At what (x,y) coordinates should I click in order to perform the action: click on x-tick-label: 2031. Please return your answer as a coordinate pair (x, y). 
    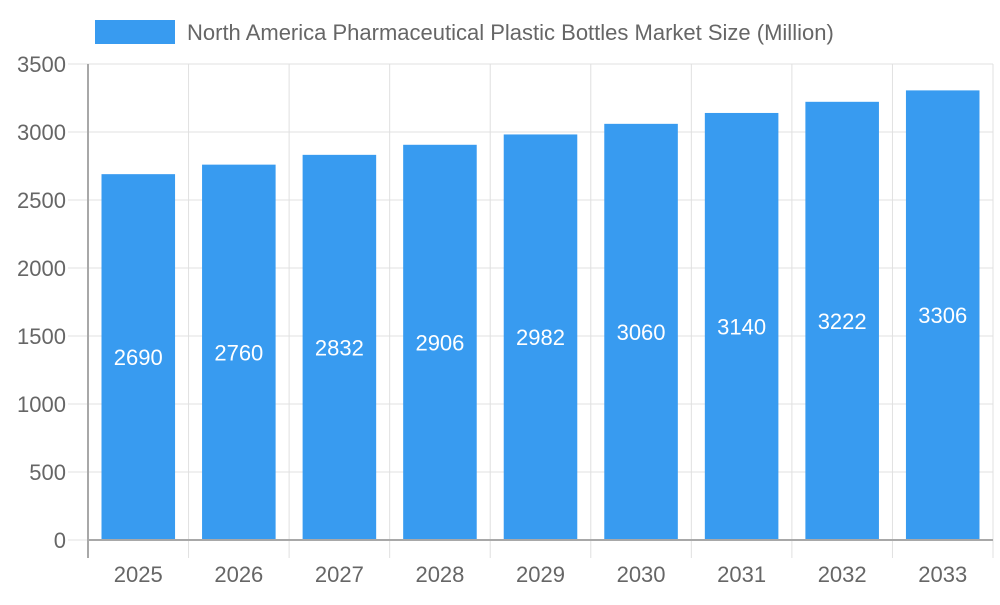
    Looking at the image, I should click on (741, 574).